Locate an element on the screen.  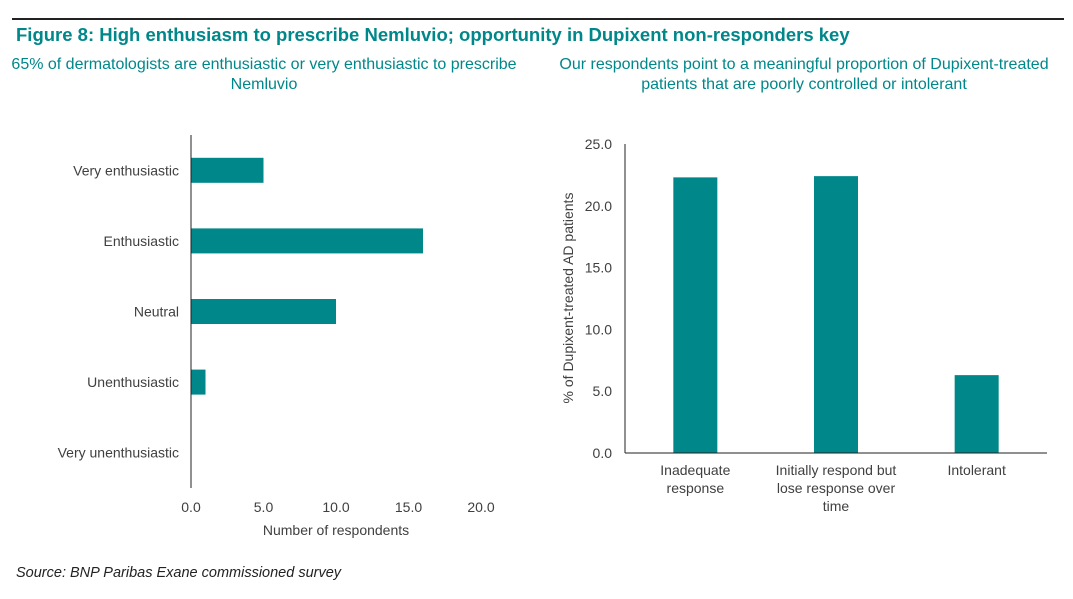
category-label: Intolerant is located at coordinates (976, 470).